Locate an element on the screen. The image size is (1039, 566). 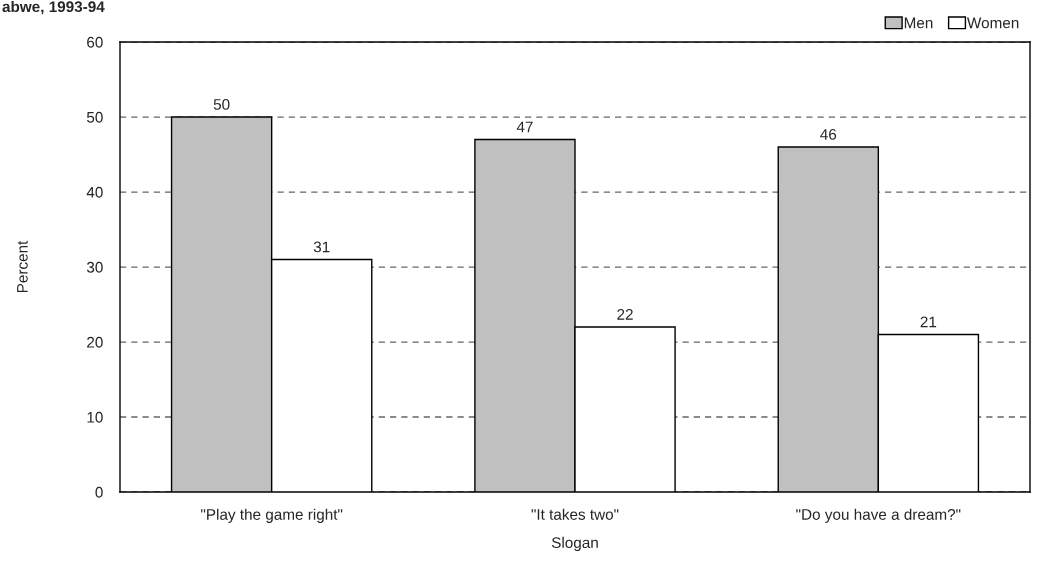
legend-label: Men is located at coordinates (918, 23).